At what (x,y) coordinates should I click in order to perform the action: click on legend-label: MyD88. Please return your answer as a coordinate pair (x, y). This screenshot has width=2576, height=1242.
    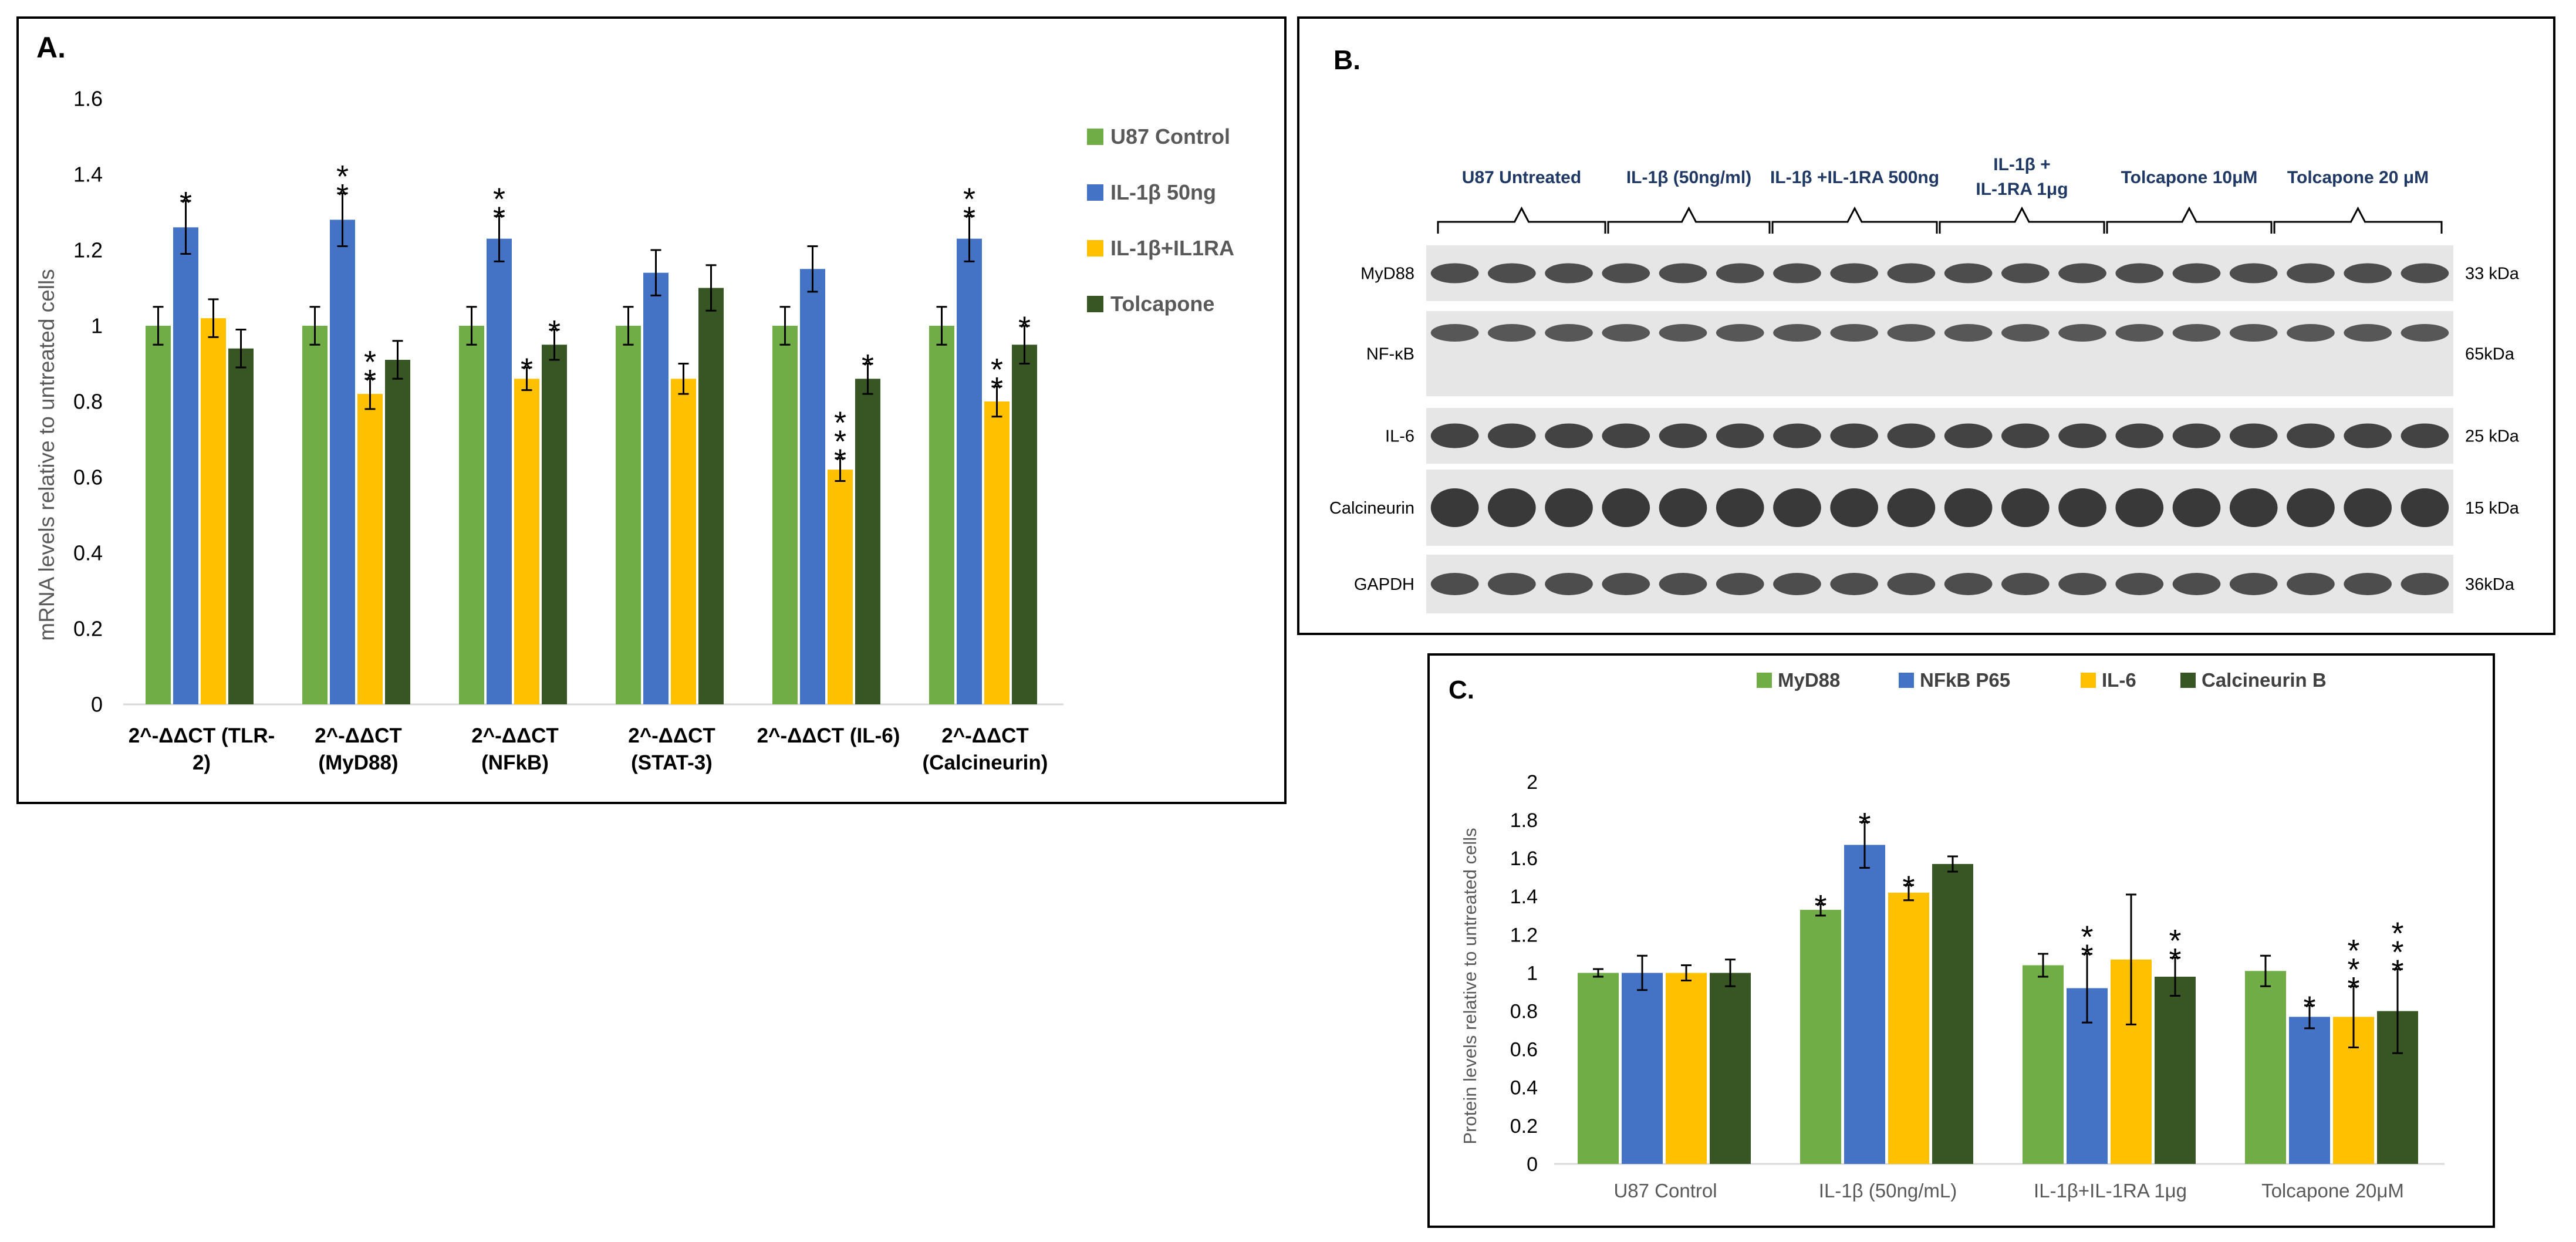
    Looking at the image, I should click on (1809, 680).